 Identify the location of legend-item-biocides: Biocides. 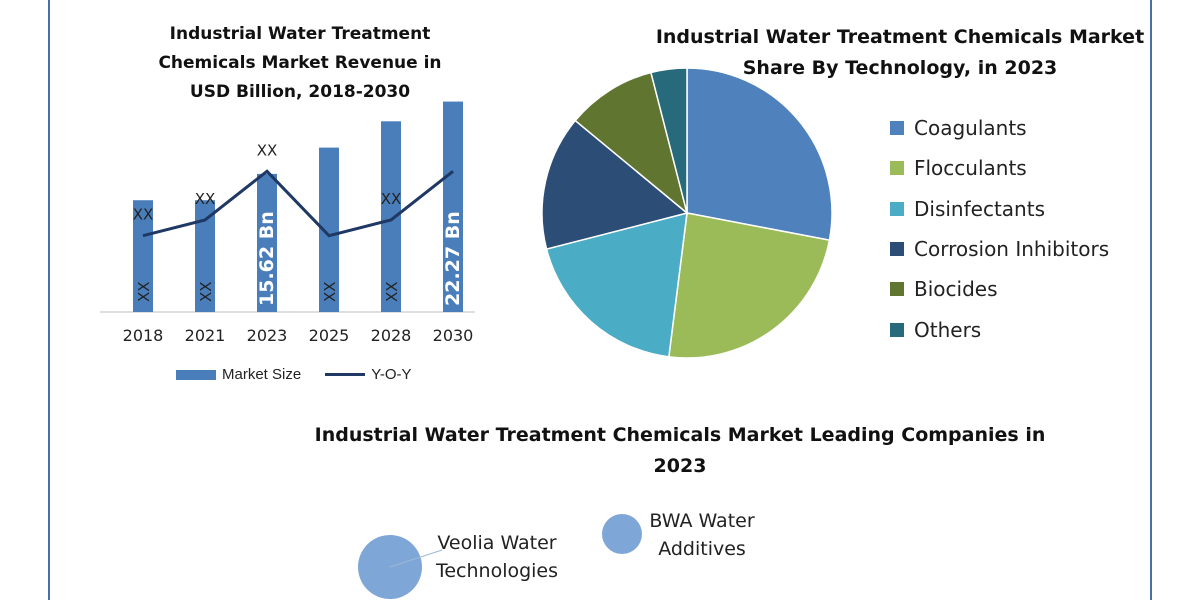
(999, 289).